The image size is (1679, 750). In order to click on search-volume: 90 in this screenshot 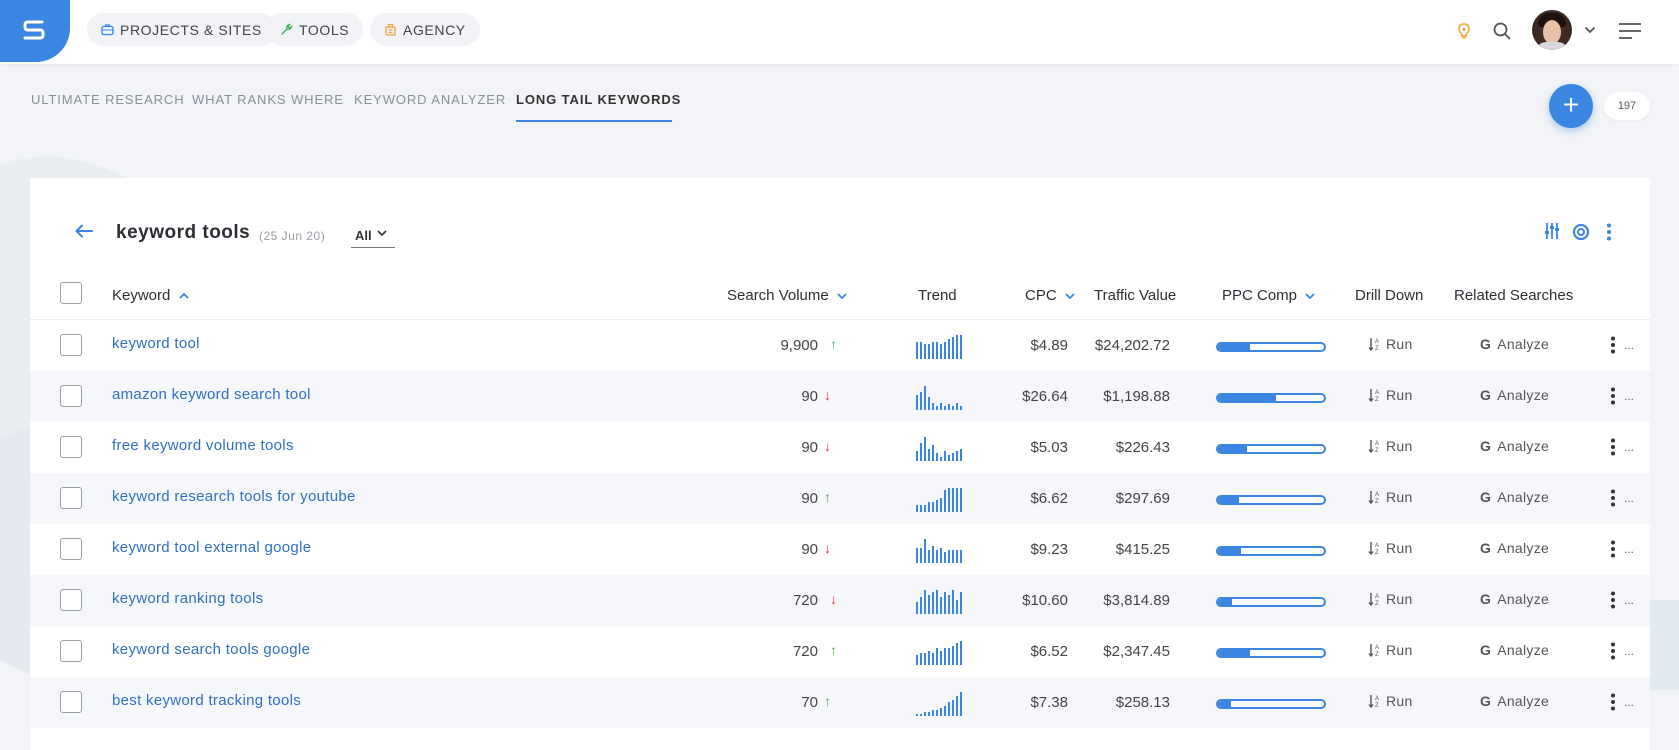, I will do `click(809, 498)`.